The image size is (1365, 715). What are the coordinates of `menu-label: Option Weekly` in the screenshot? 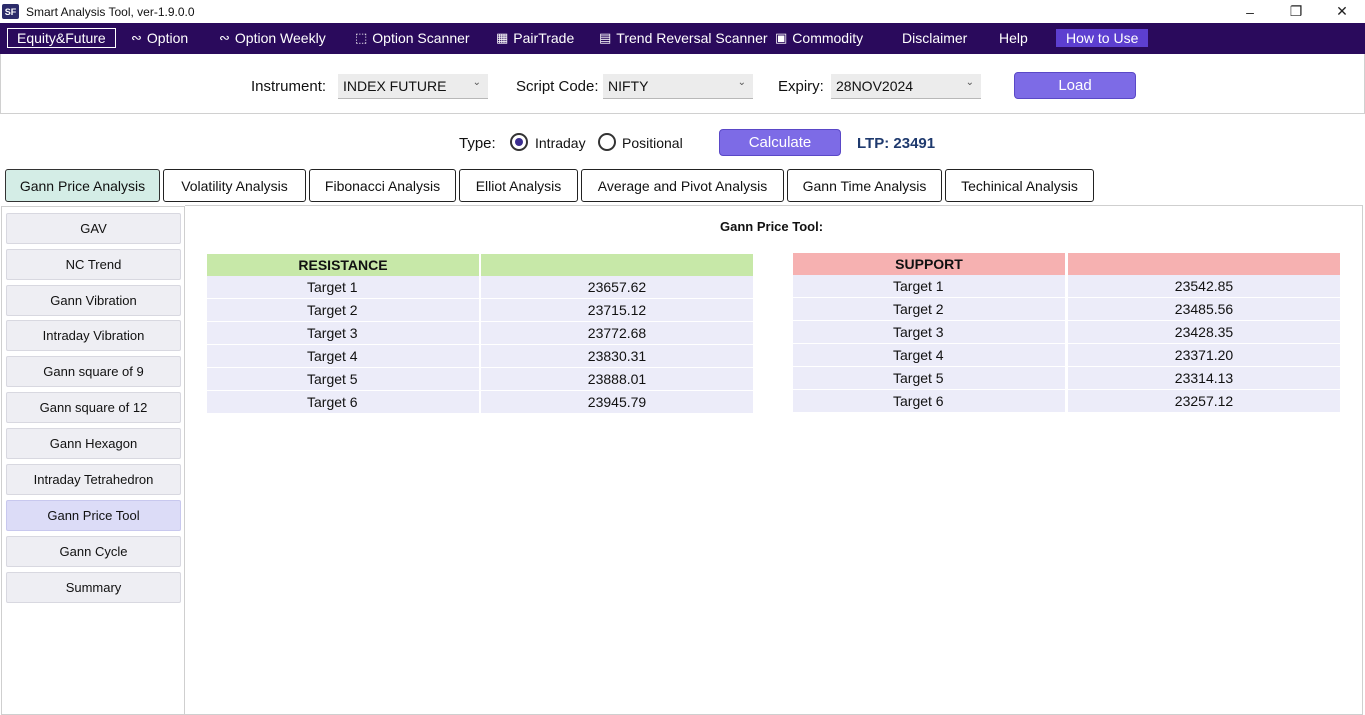 It's located at (280, 38).